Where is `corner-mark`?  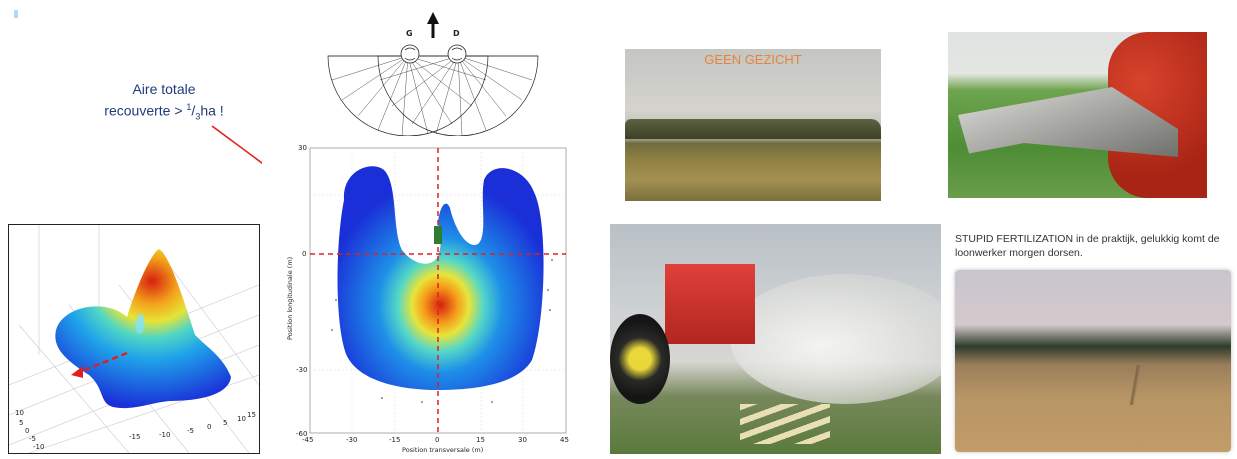 corner-mark is located at coordinates (16, 14).